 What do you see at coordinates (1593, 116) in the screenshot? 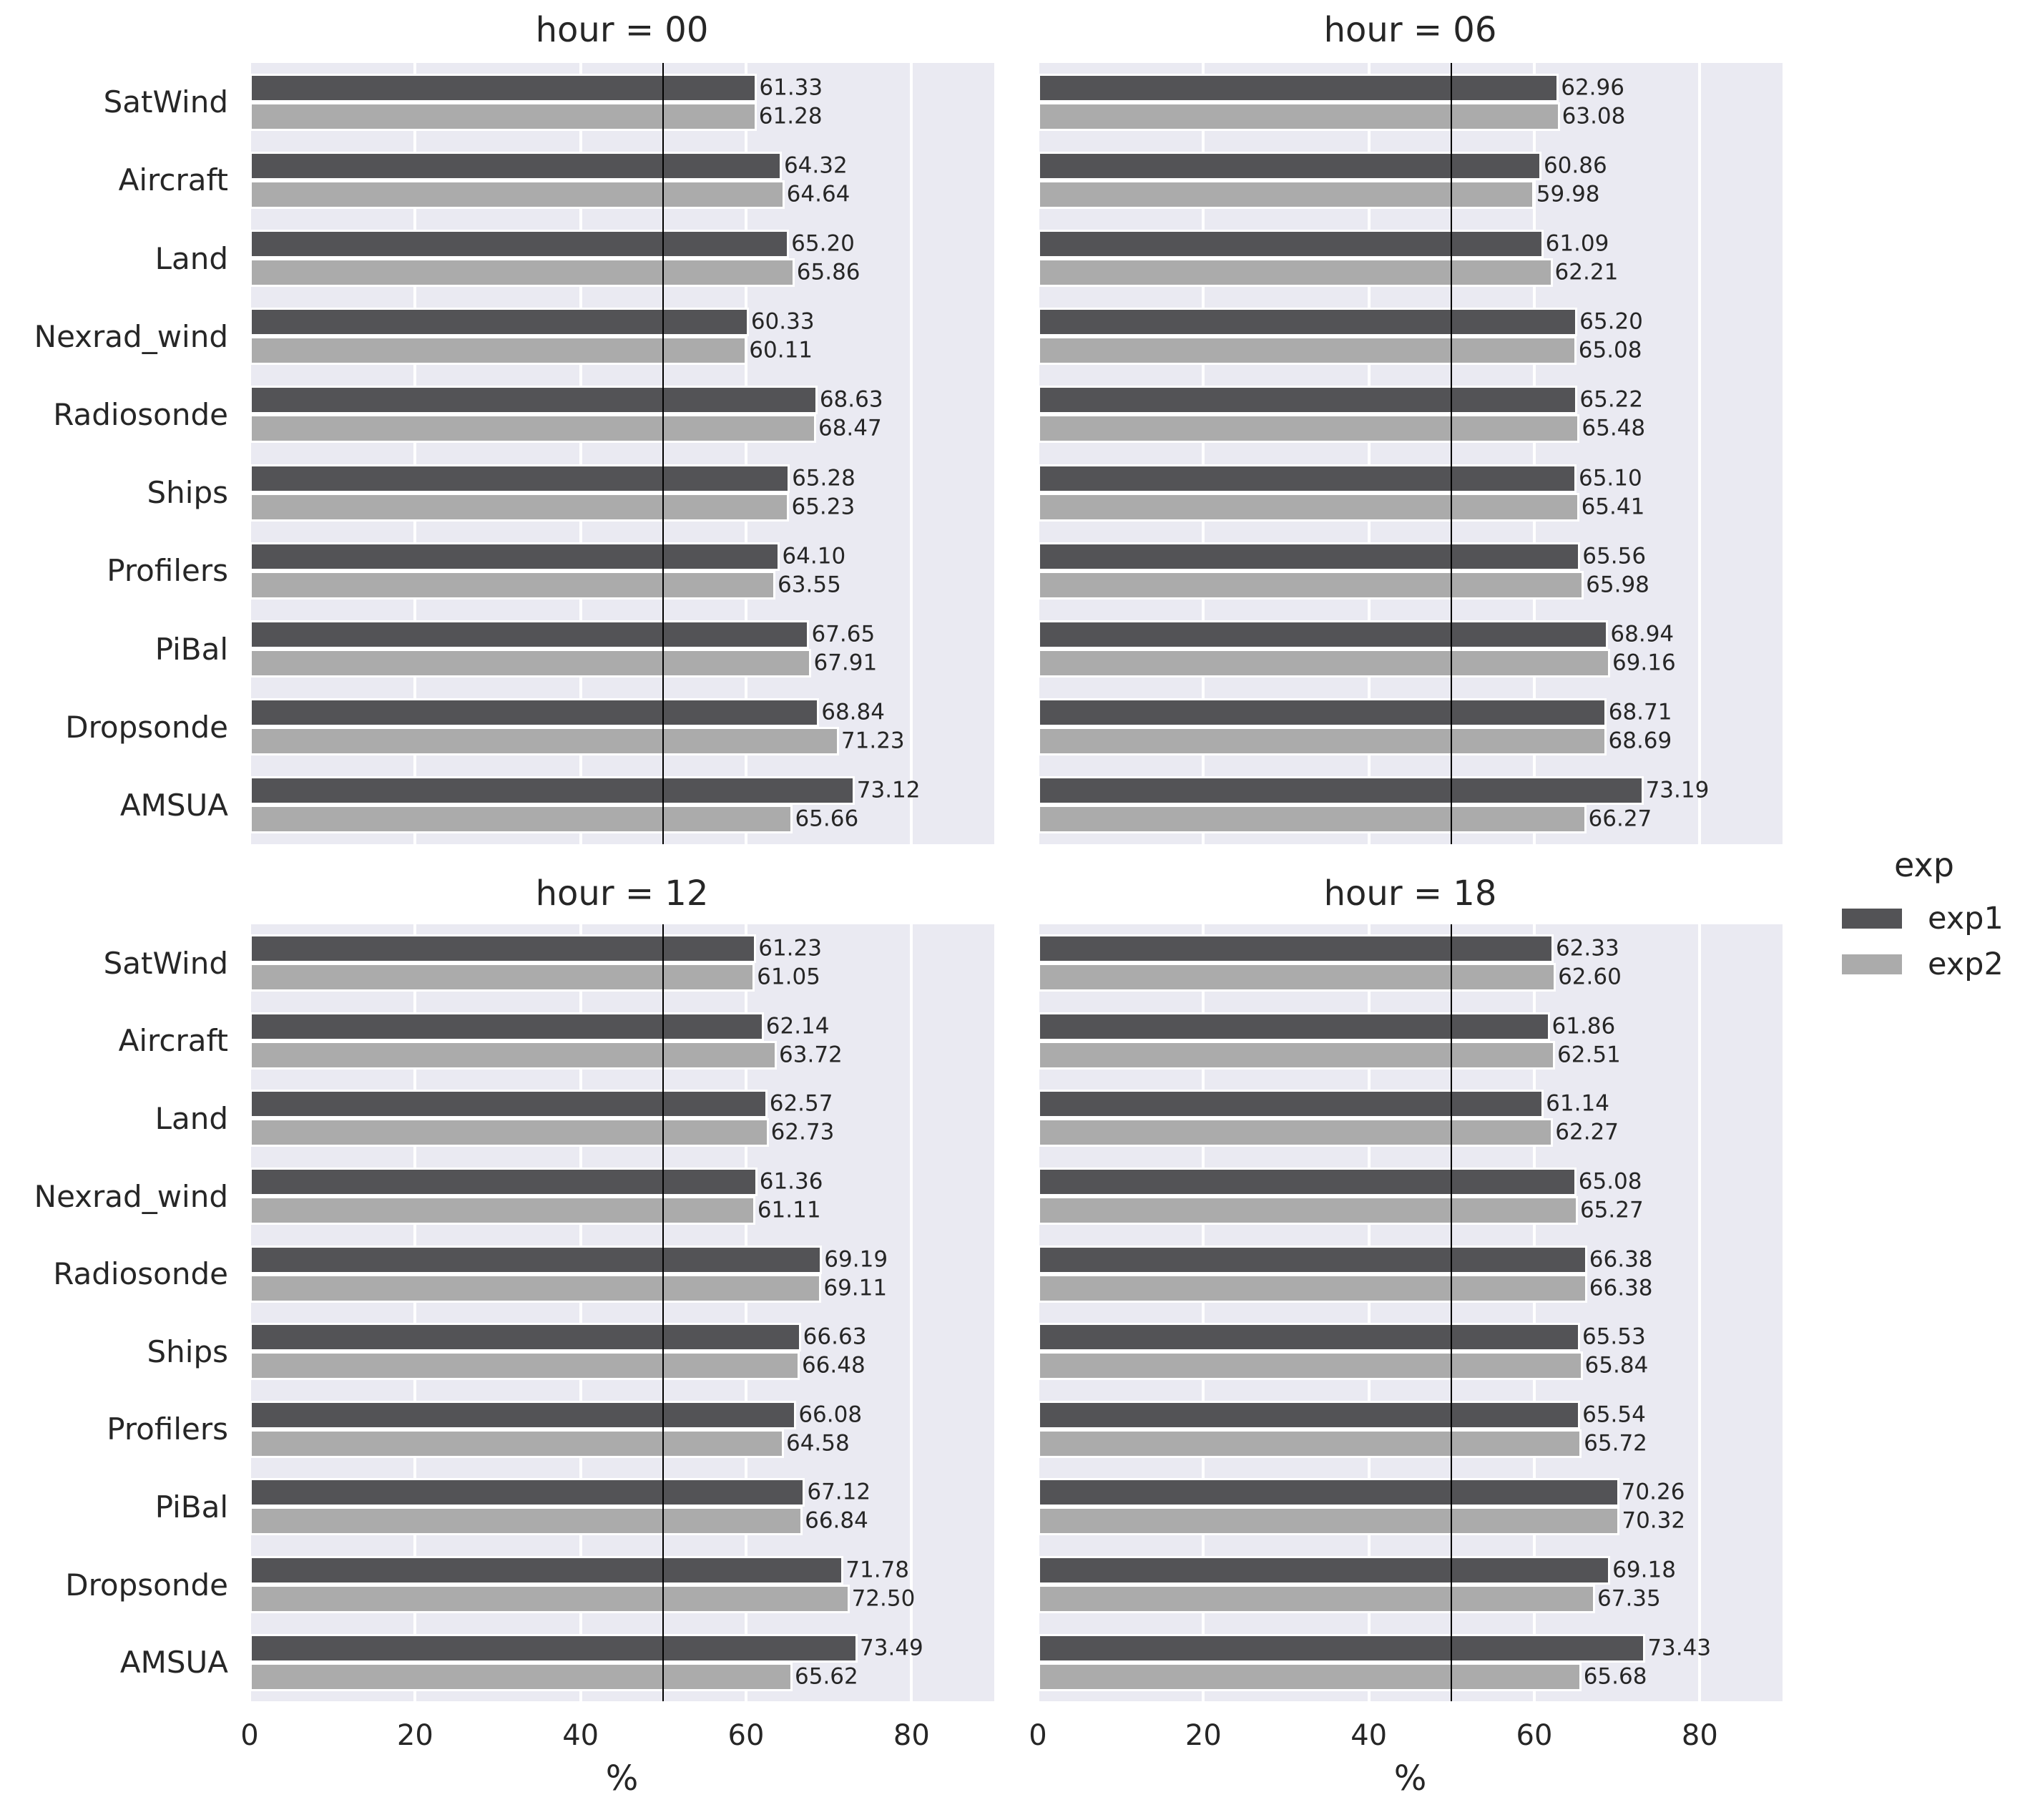
I see `bar-value-label: 63.08` at bounding box center [1593, 116].